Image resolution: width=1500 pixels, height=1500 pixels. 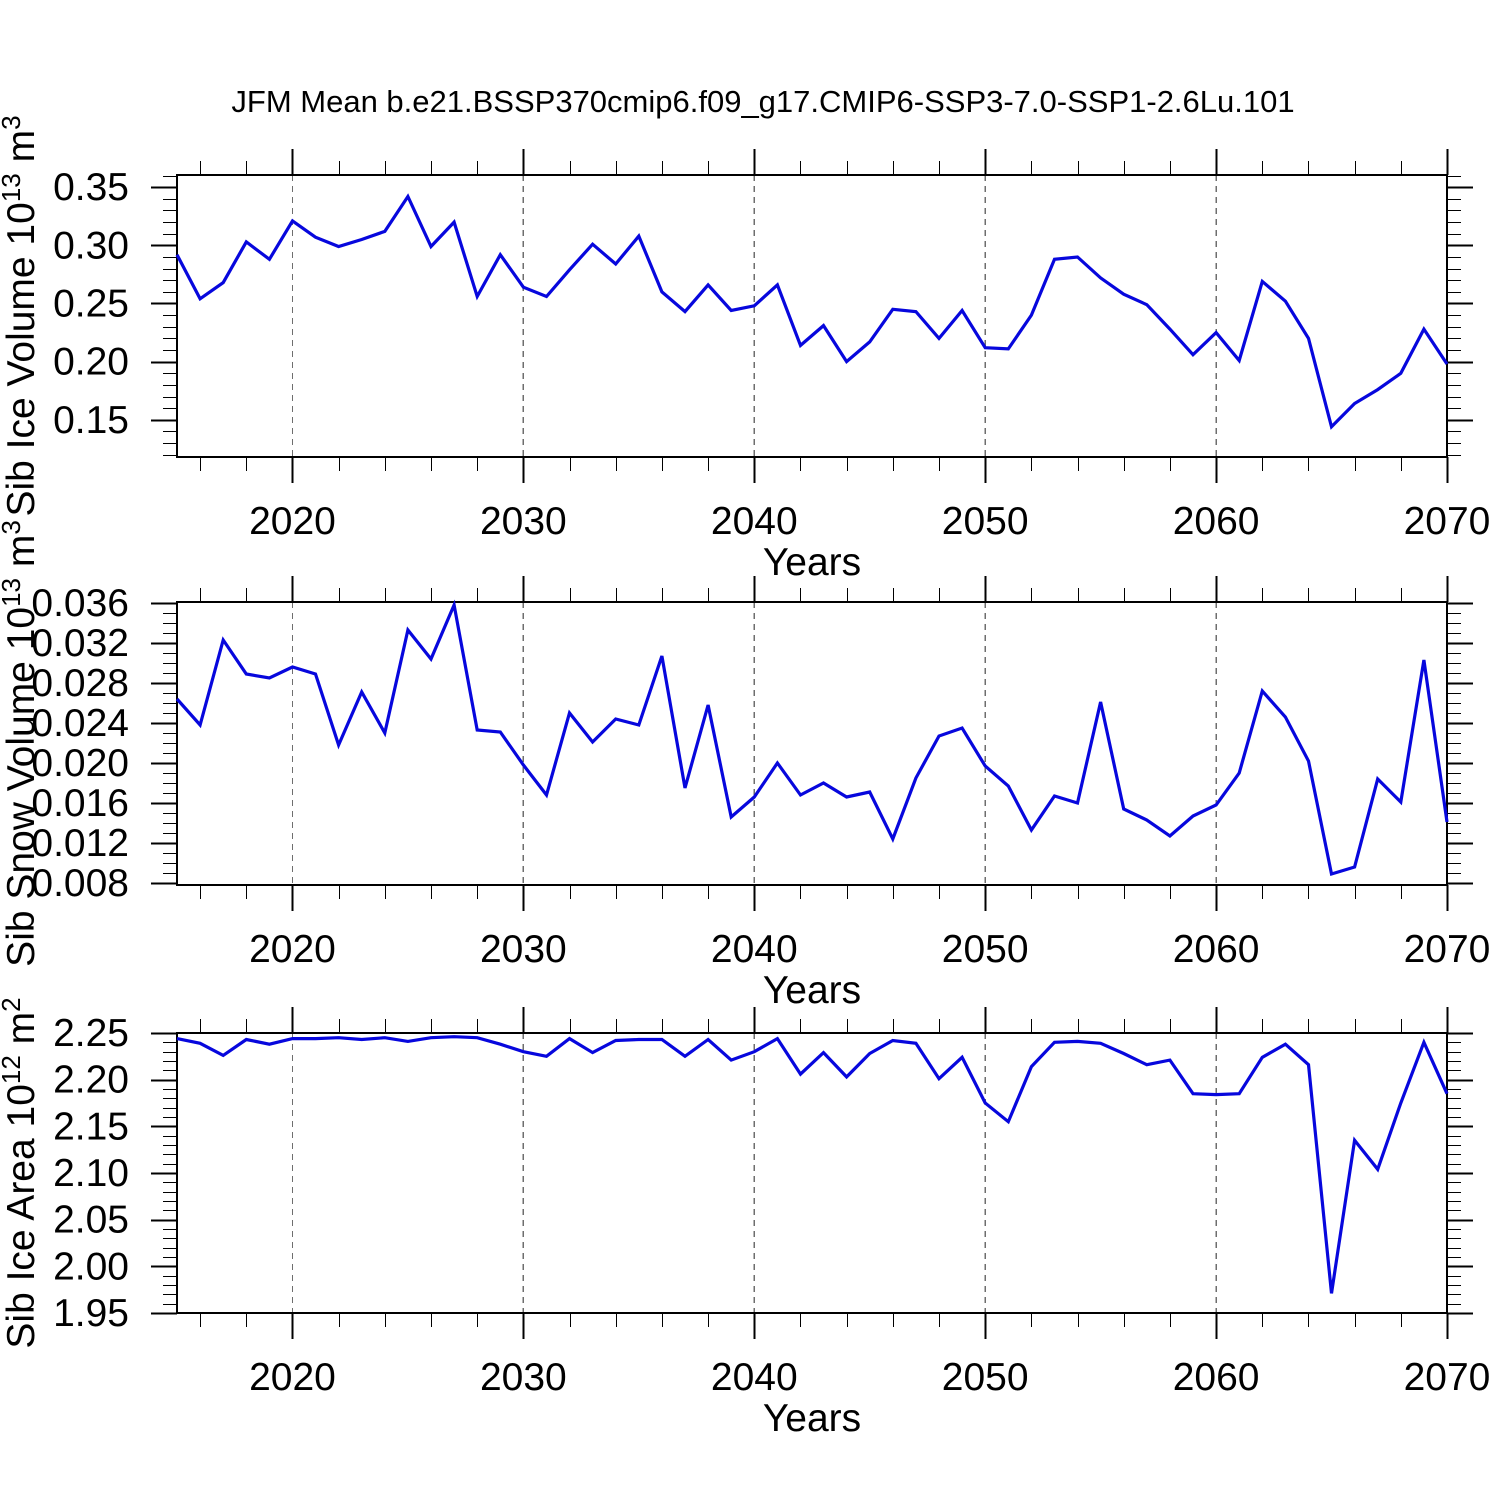 I want to click on y-tick-label: 1.95, so click(x=91, y=1313).